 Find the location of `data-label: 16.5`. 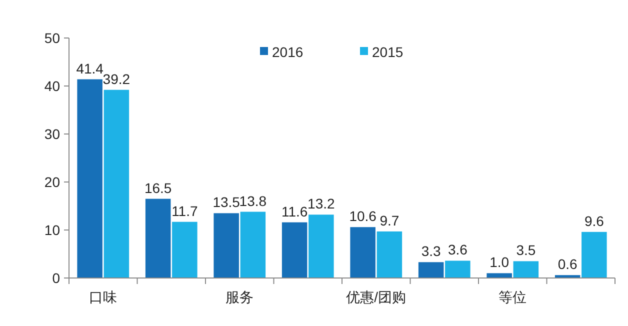

data-label: 16.5 is located at coordinates (158, 188).